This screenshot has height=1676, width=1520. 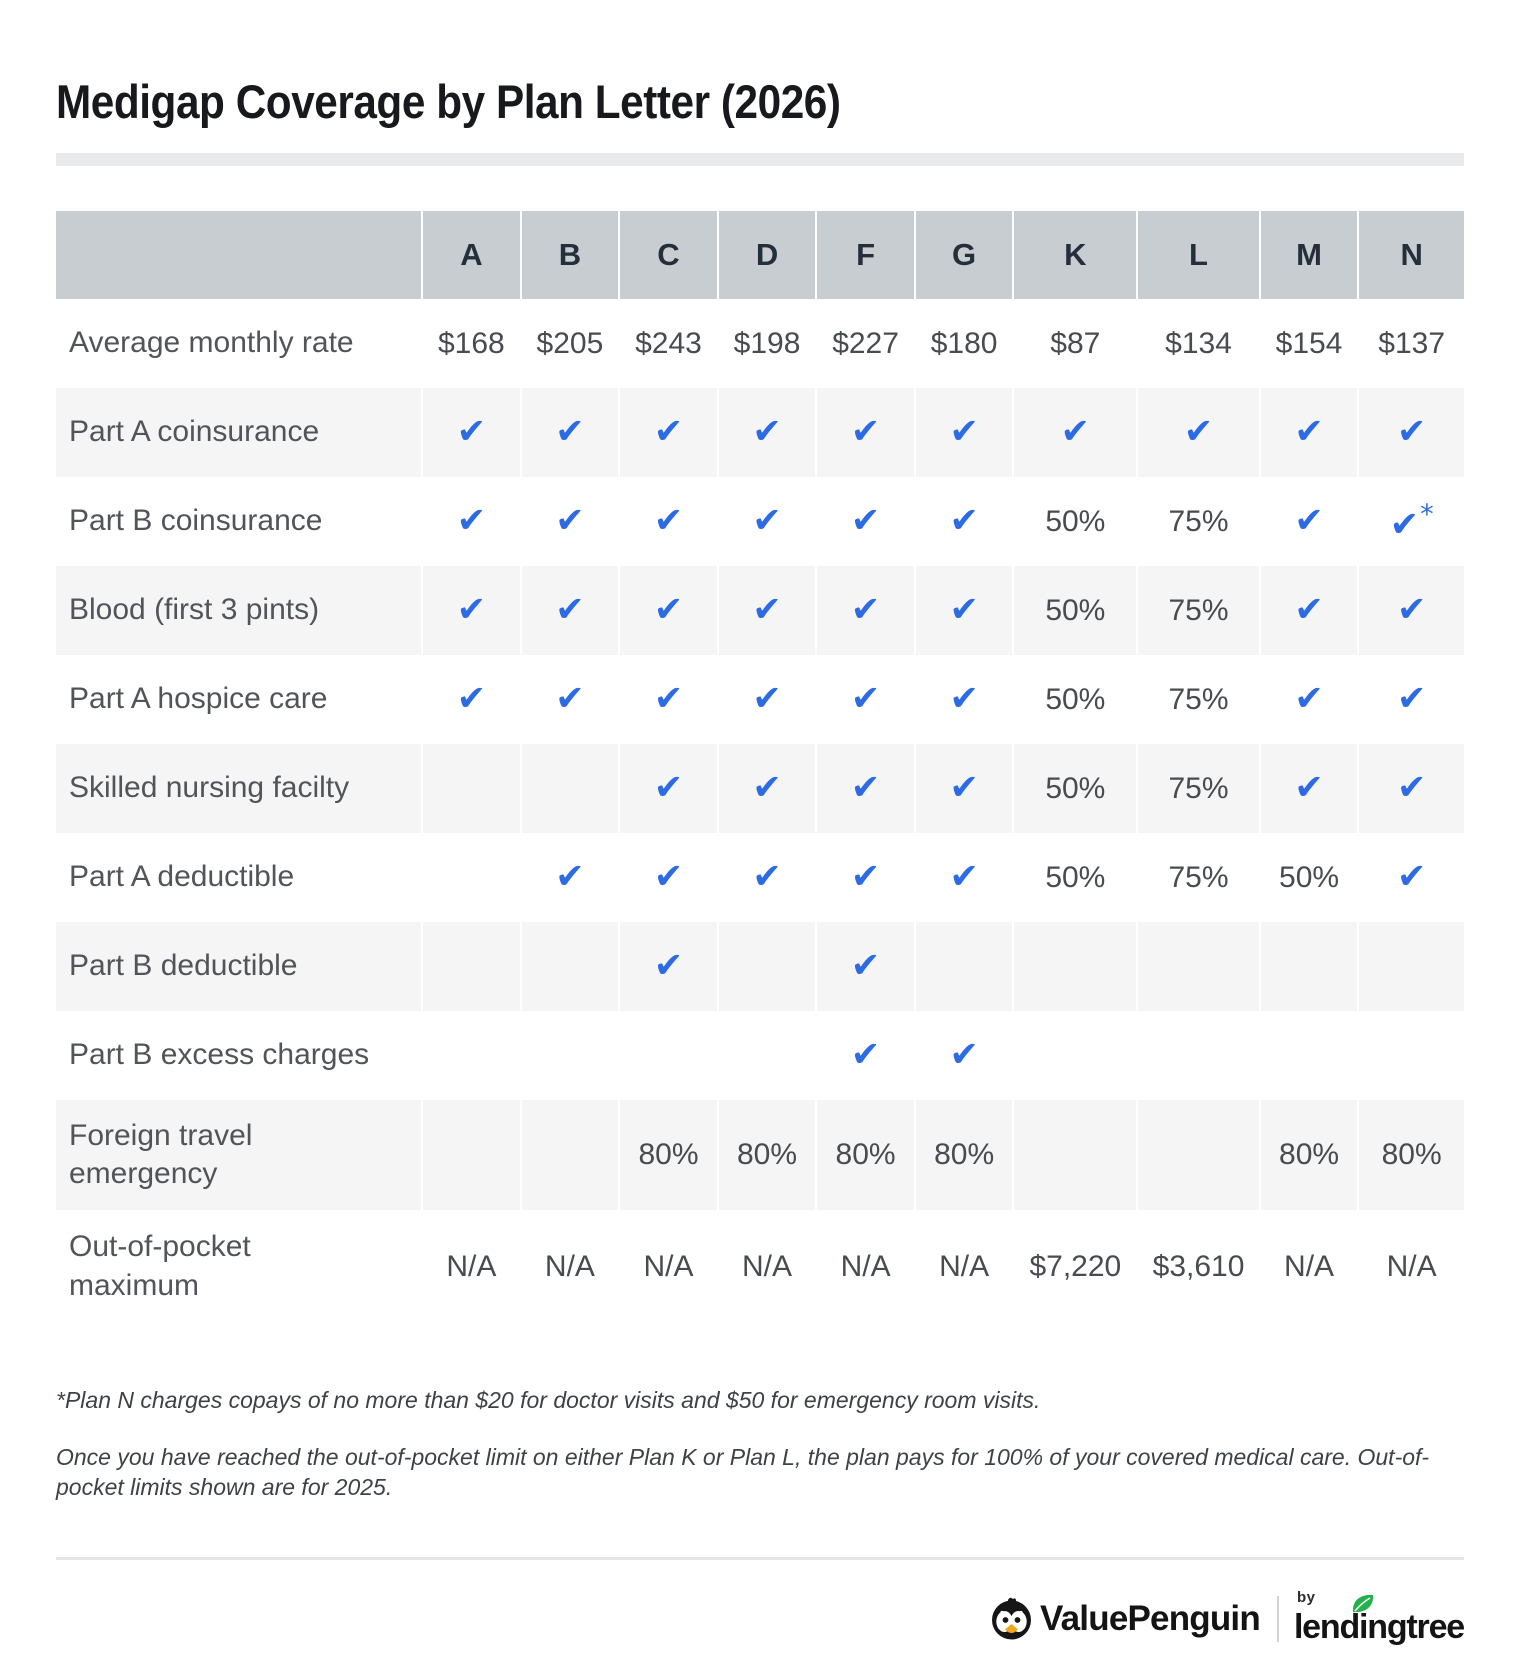 What do you see at coordinates (1277, 1618) in the screenshot?
I see `brand-divider` at bounding box center [1277, 1618].